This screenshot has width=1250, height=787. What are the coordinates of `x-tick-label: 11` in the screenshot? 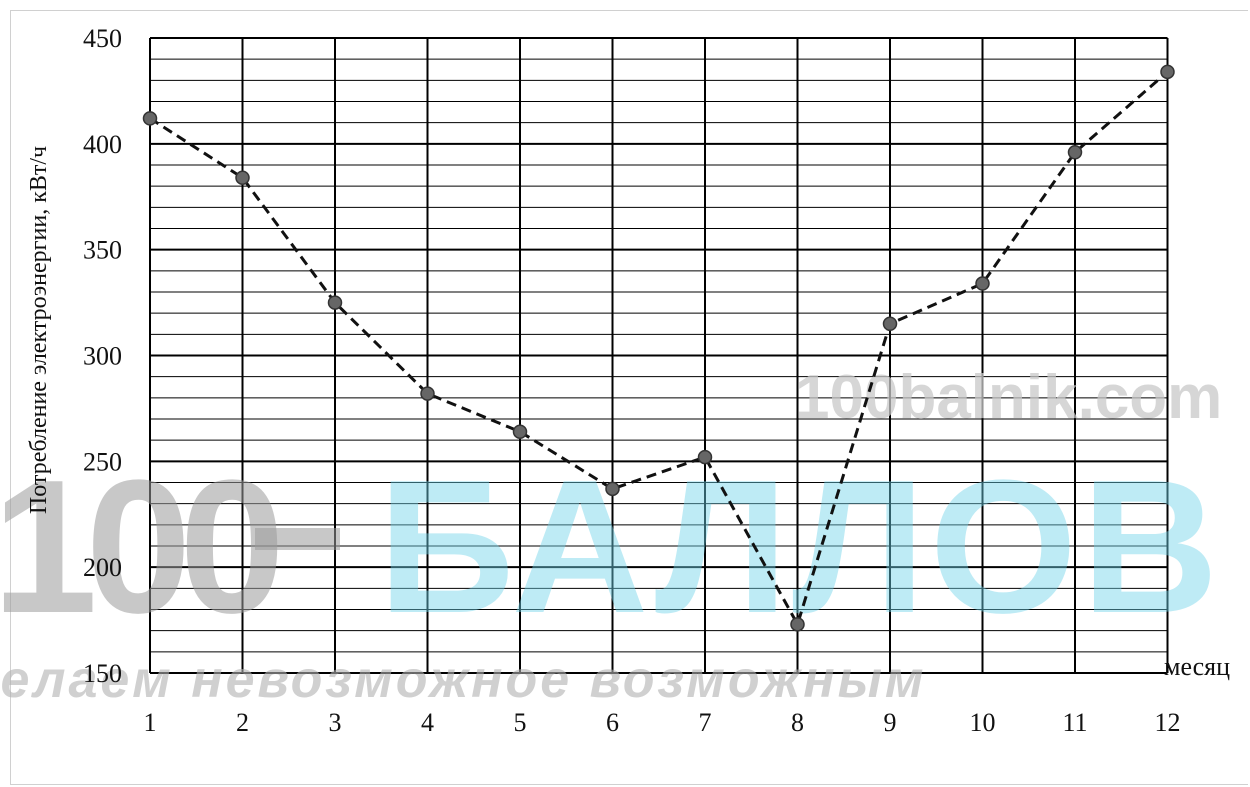 It's located at (1074, 722).